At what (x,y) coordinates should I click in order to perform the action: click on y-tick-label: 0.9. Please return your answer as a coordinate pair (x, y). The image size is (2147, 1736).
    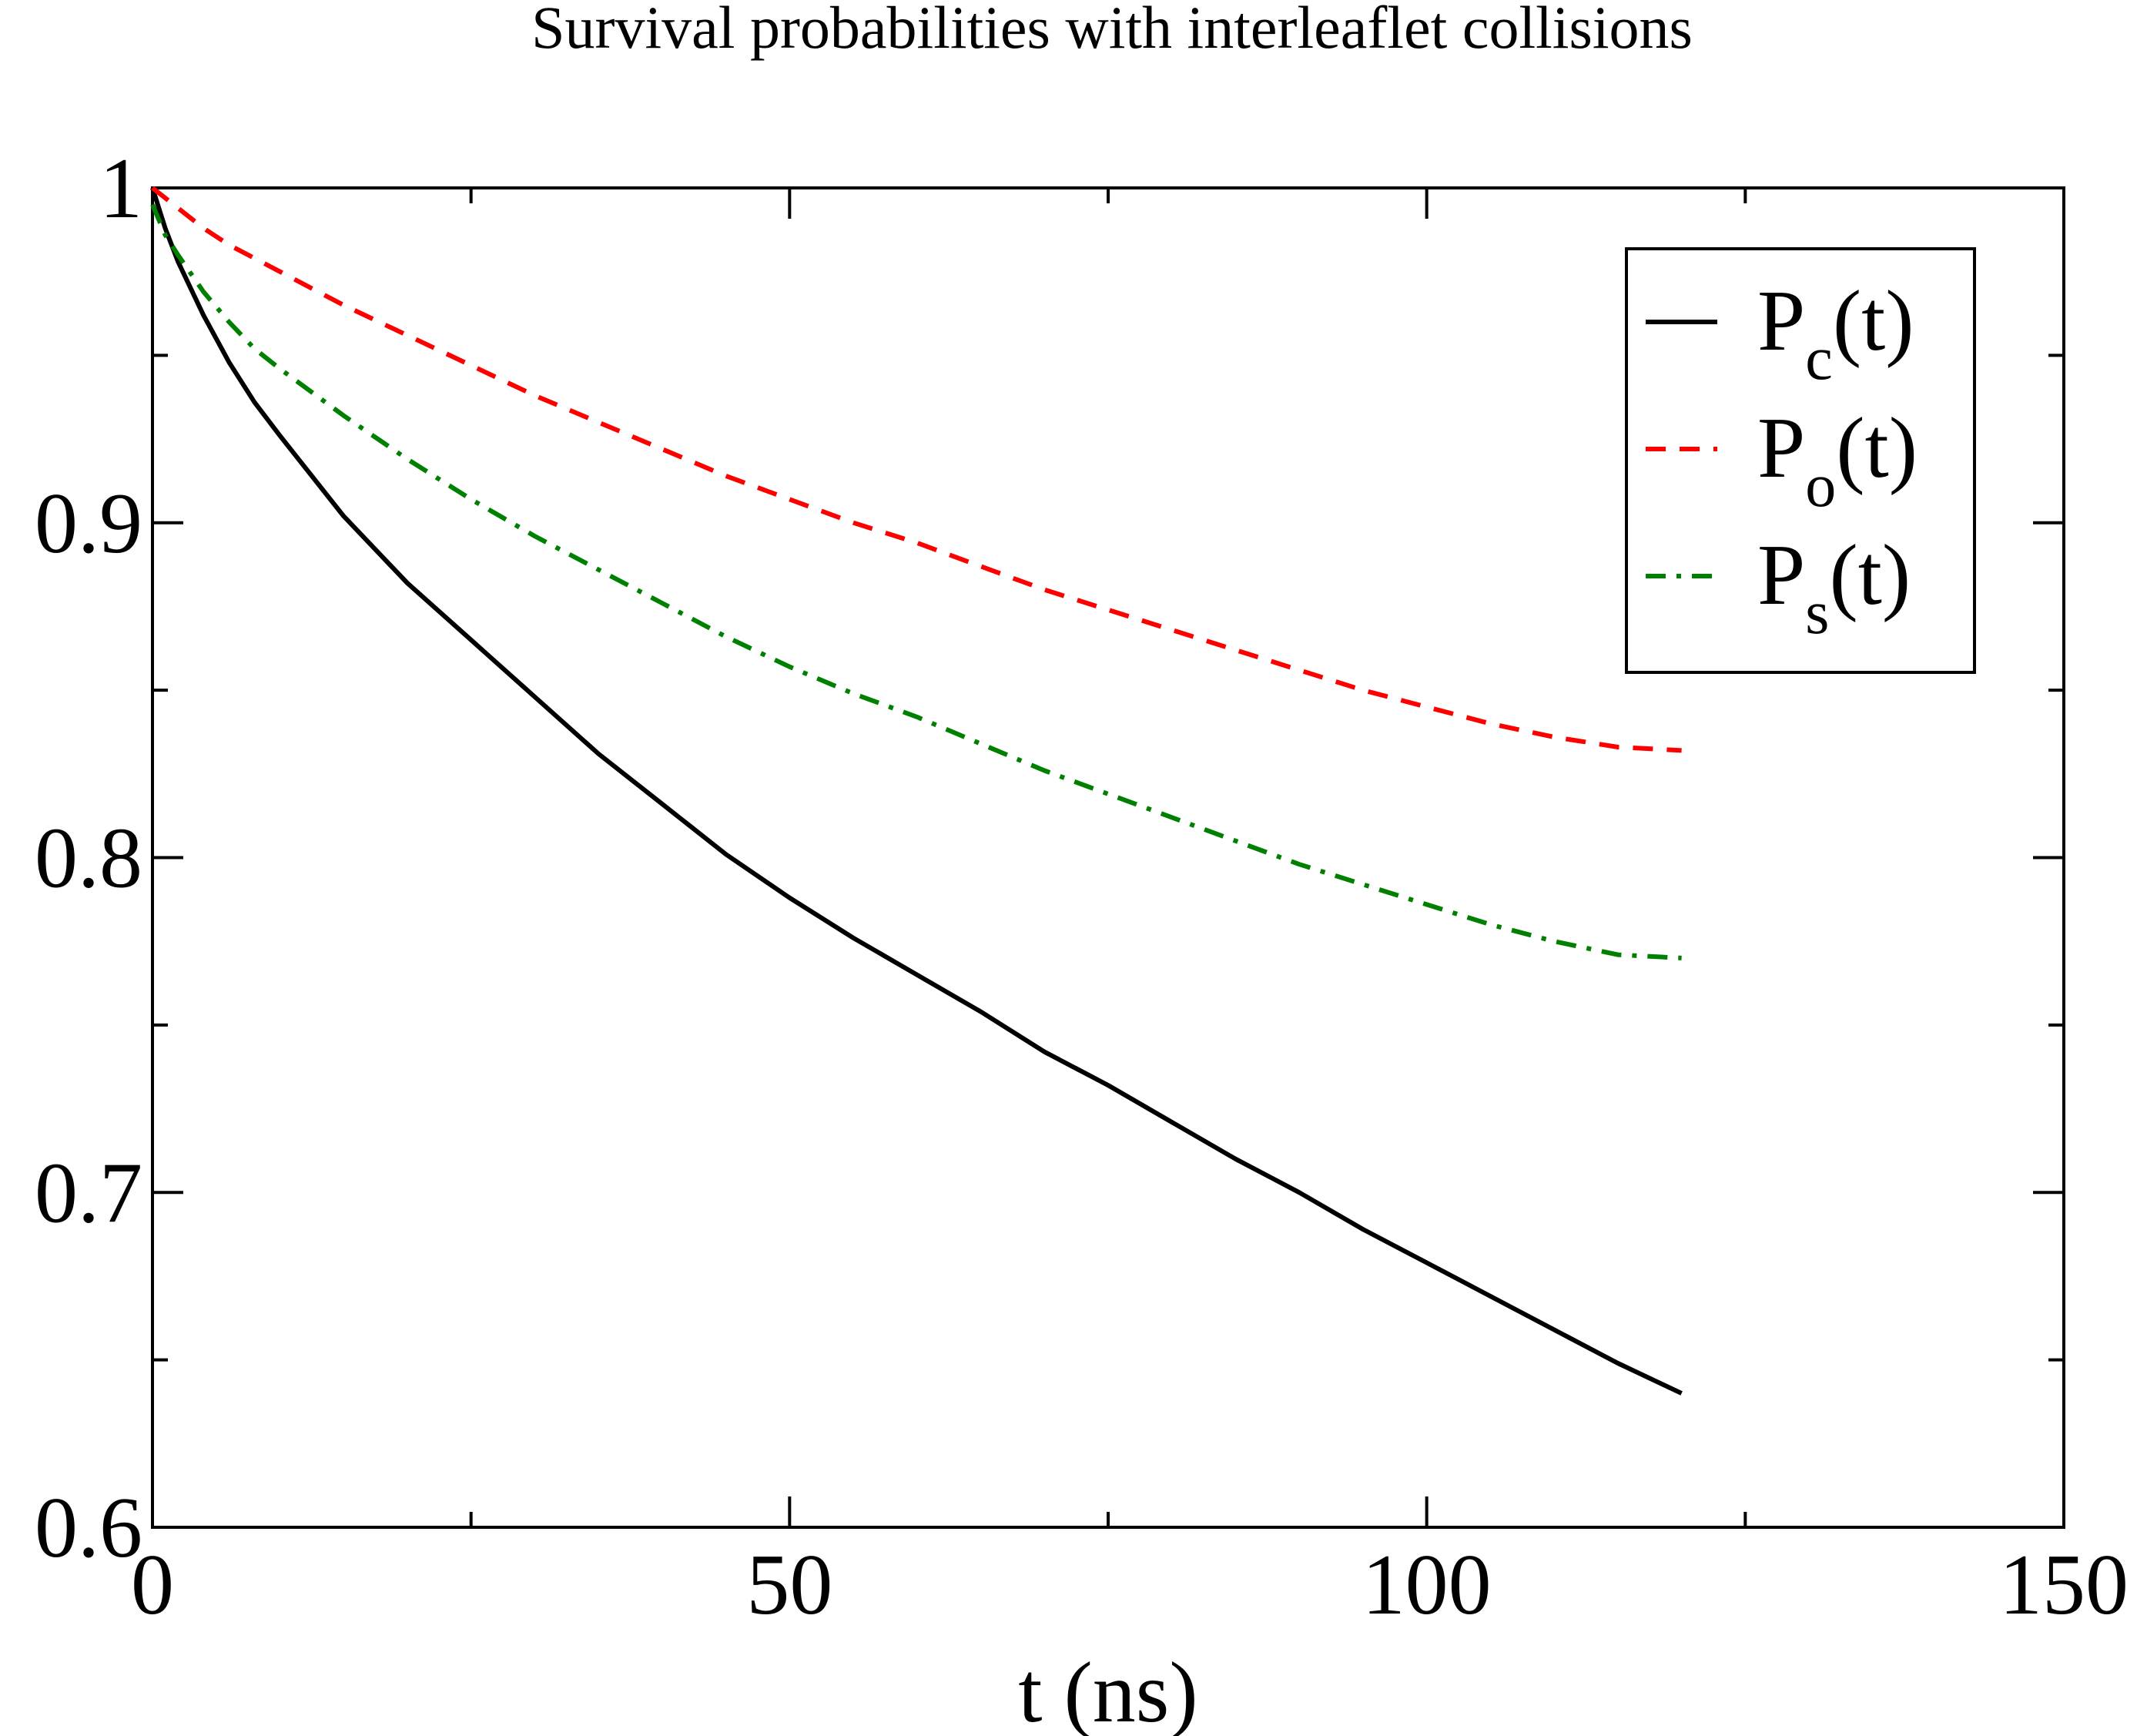
    Looking at the image, I should click on (88, 523).